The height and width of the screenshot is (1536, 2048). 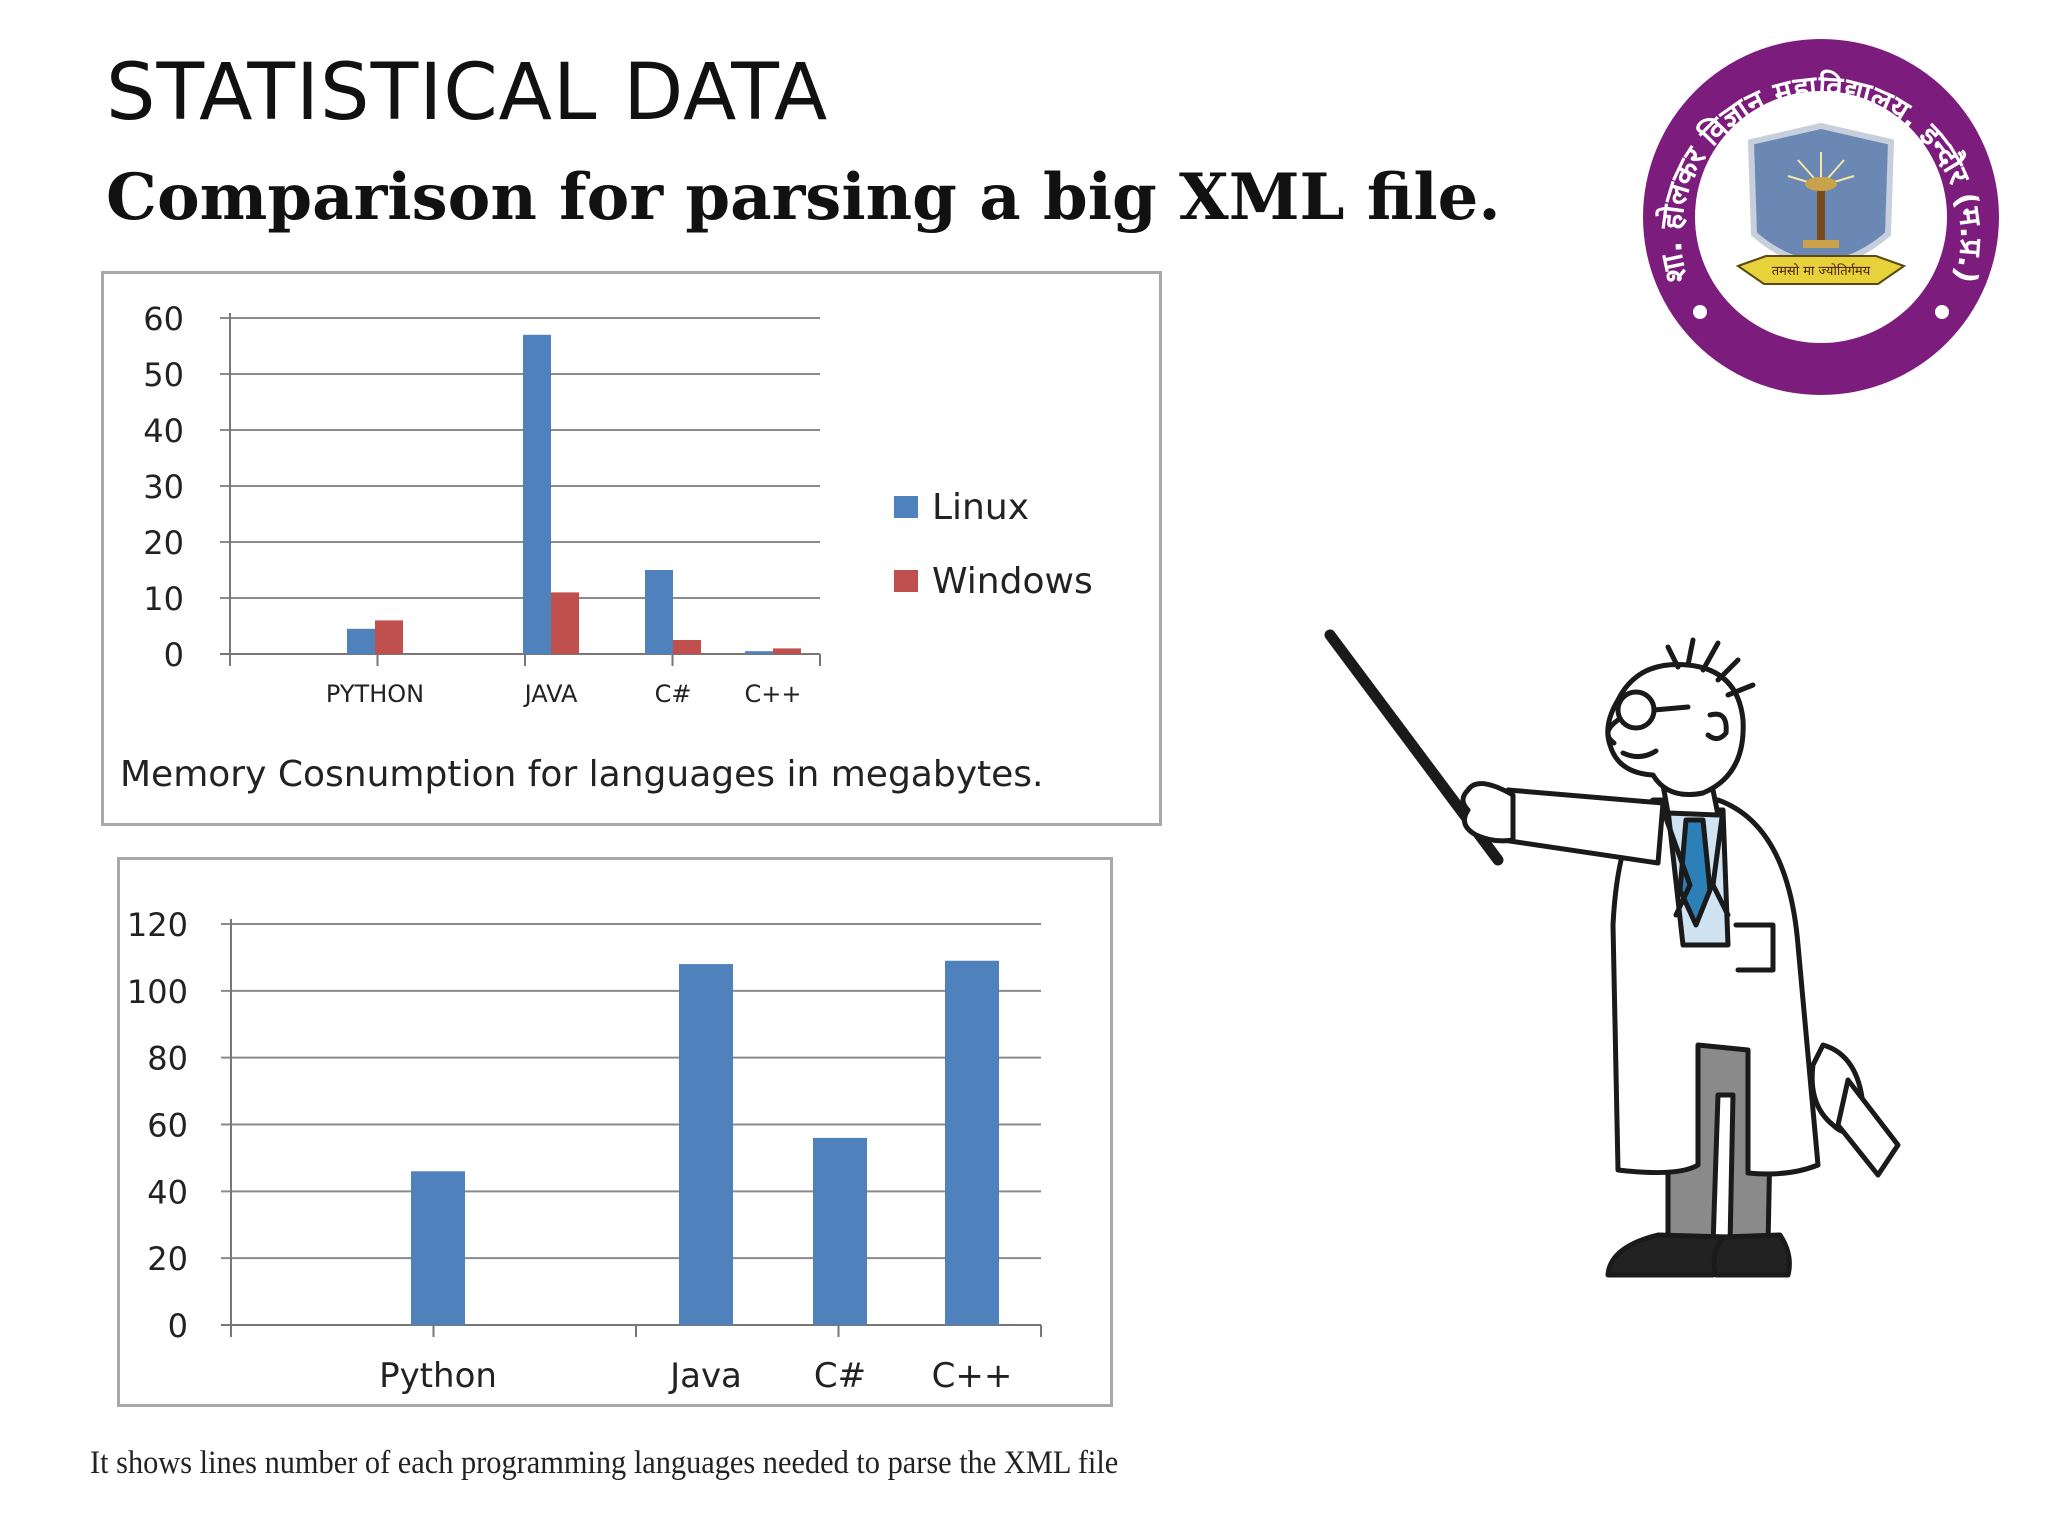 I want to click on professor-arm, so click(x=1583, y=826).